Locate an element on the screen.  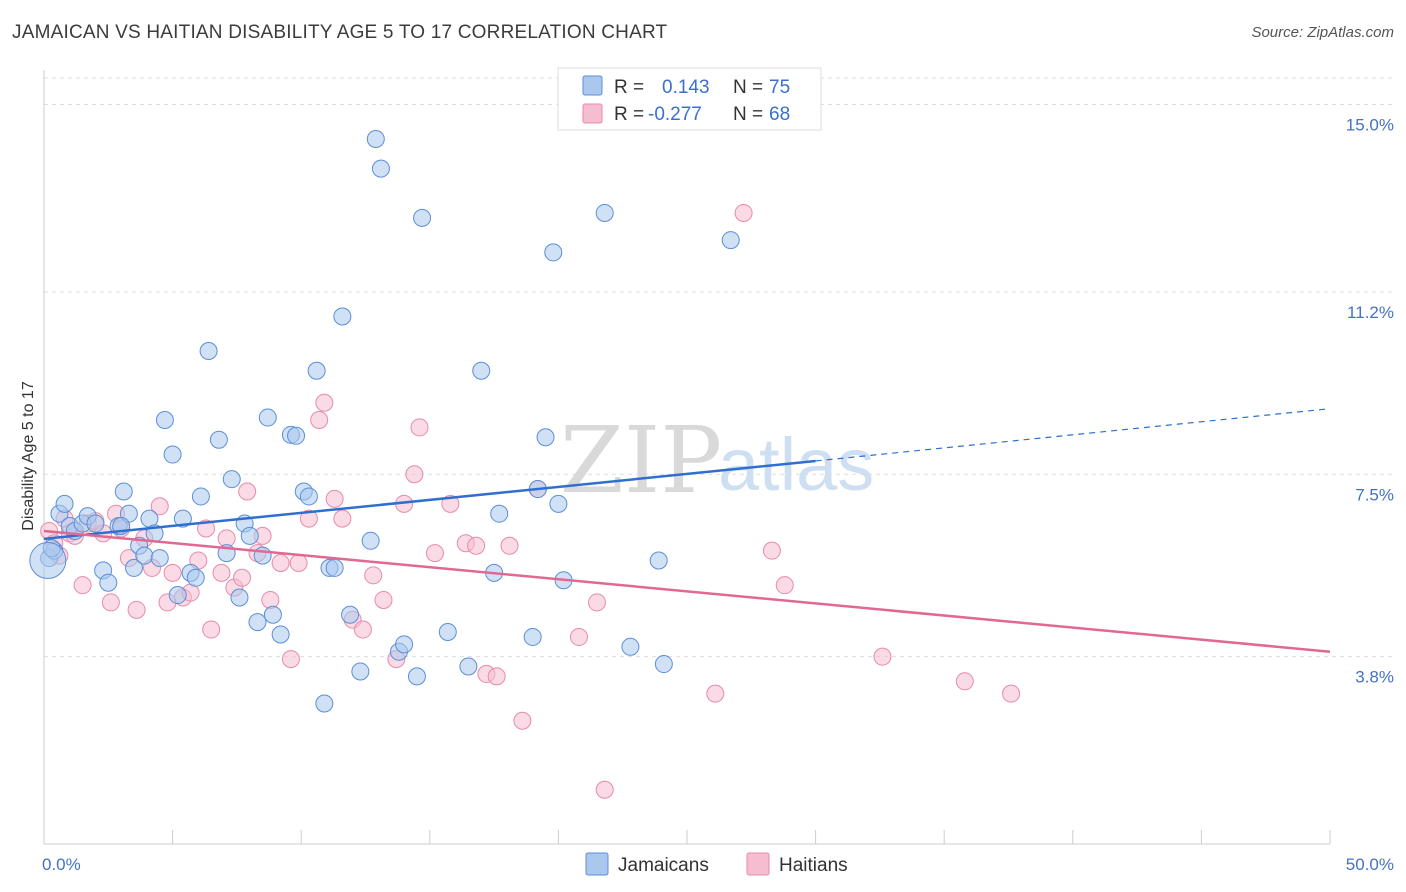
x-tick-label-right: 50.0% is located at coordinates (1370, 864).